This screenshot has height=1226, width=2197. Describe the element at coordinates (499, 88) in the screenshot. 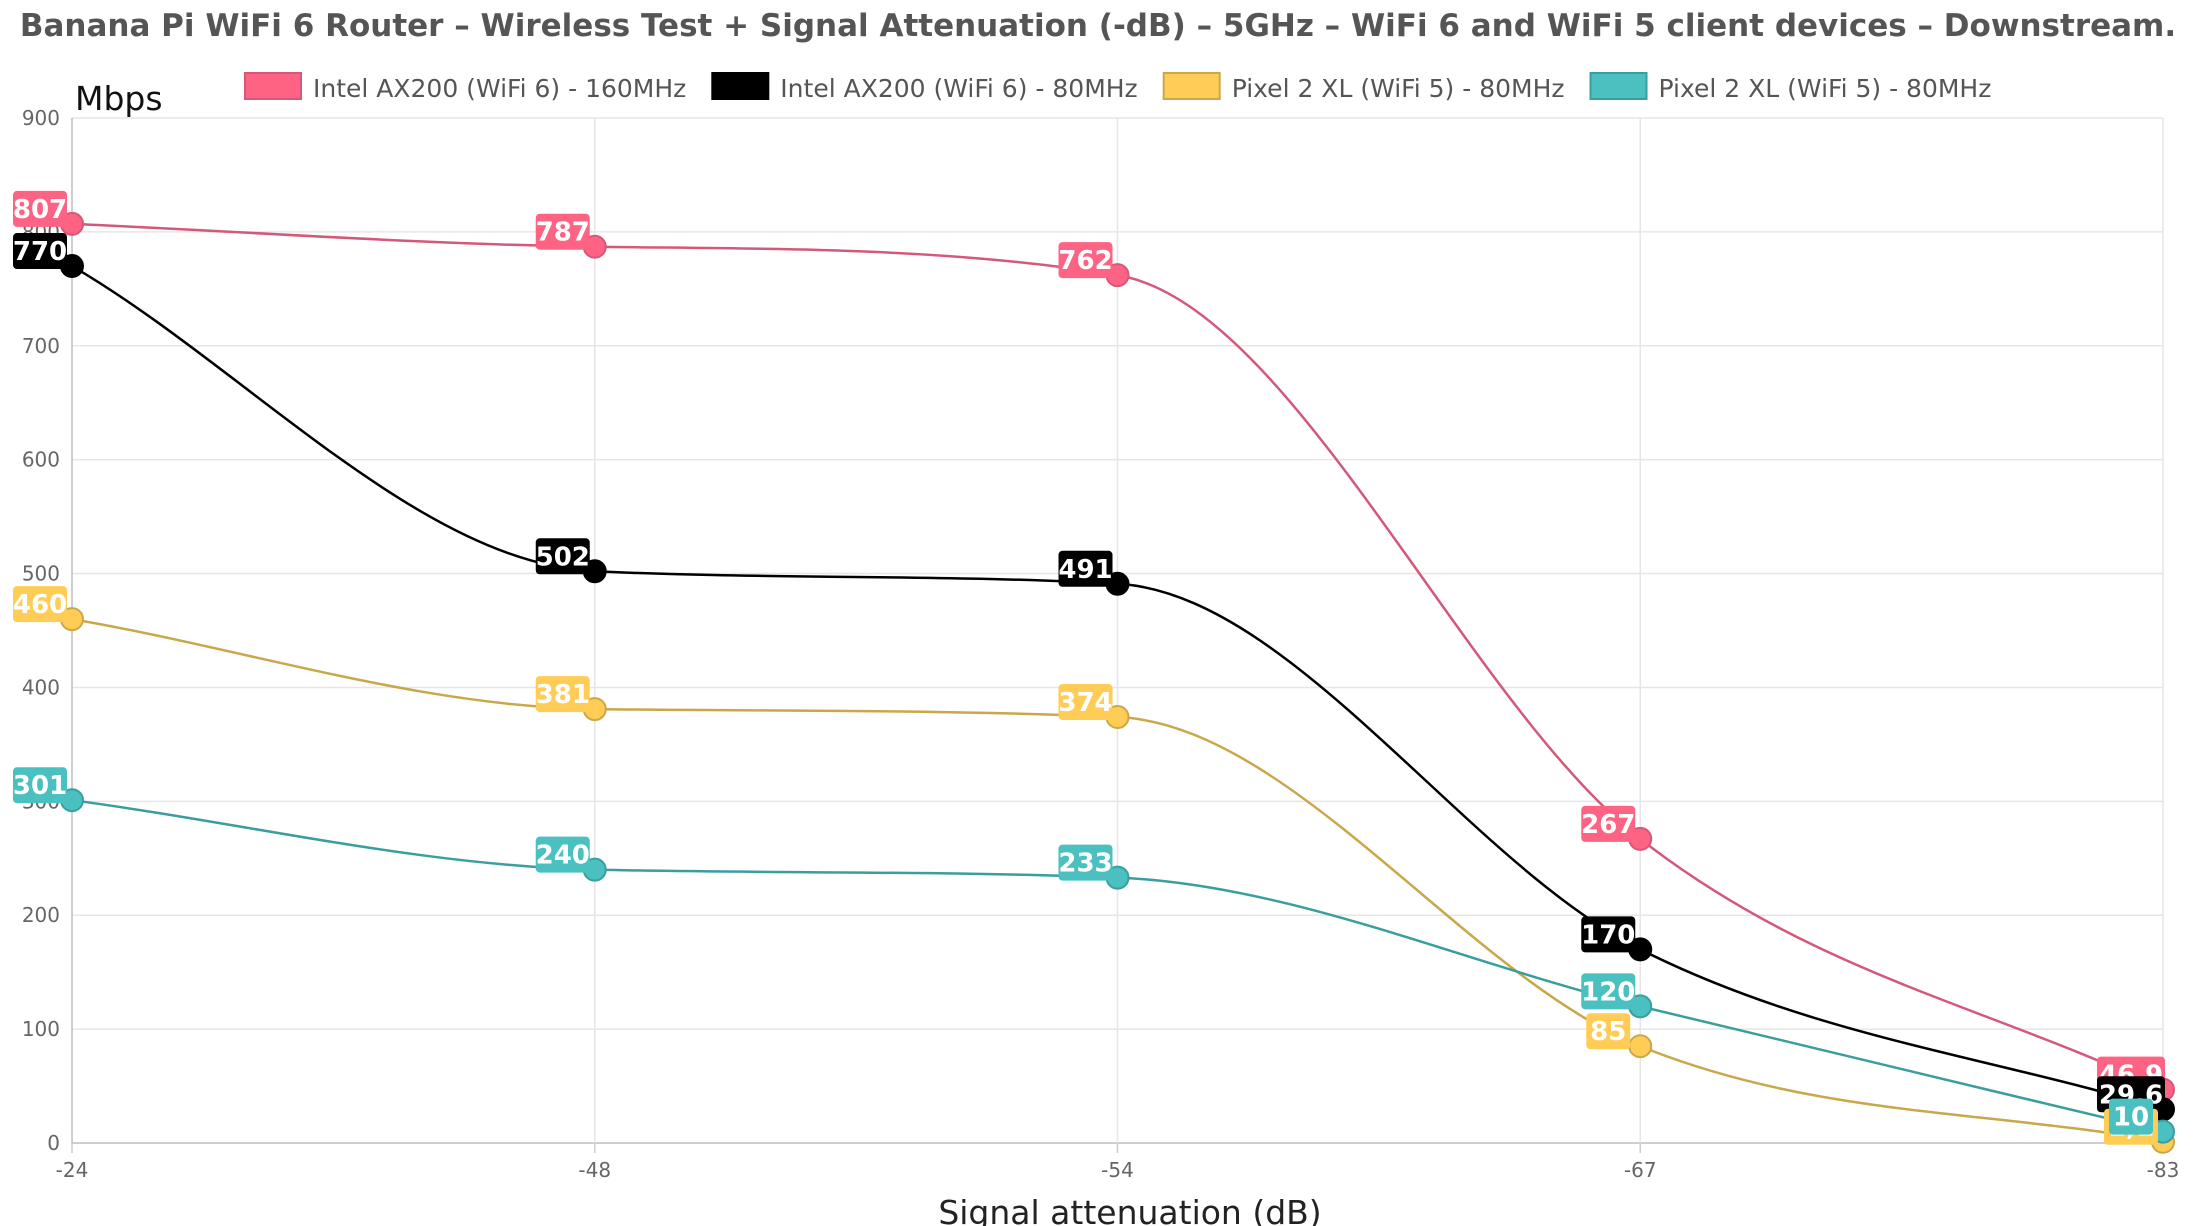

I see `legend-label: Intel AX200 (WiFi 6) - 160MHz` at that location.